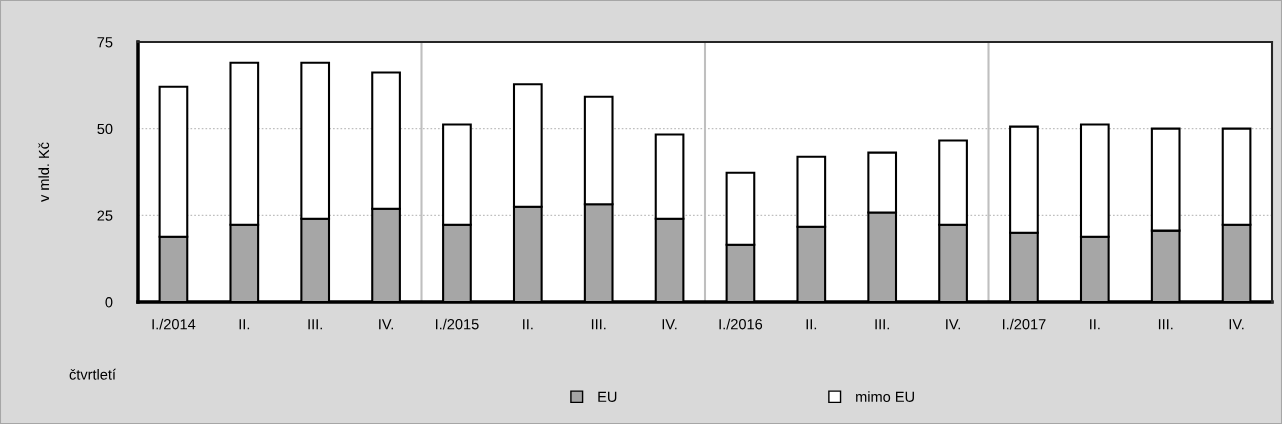  I want to click on legend-label: EU, so click(607, 396).